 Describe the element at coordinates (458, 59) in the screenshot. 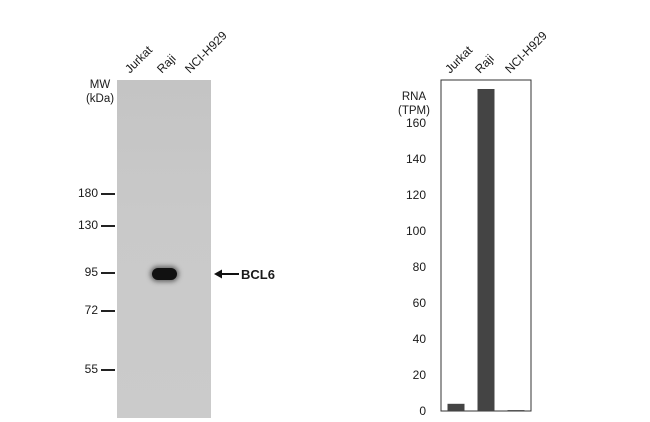

I see `category-label-jurkat: Jurkat` at that location.